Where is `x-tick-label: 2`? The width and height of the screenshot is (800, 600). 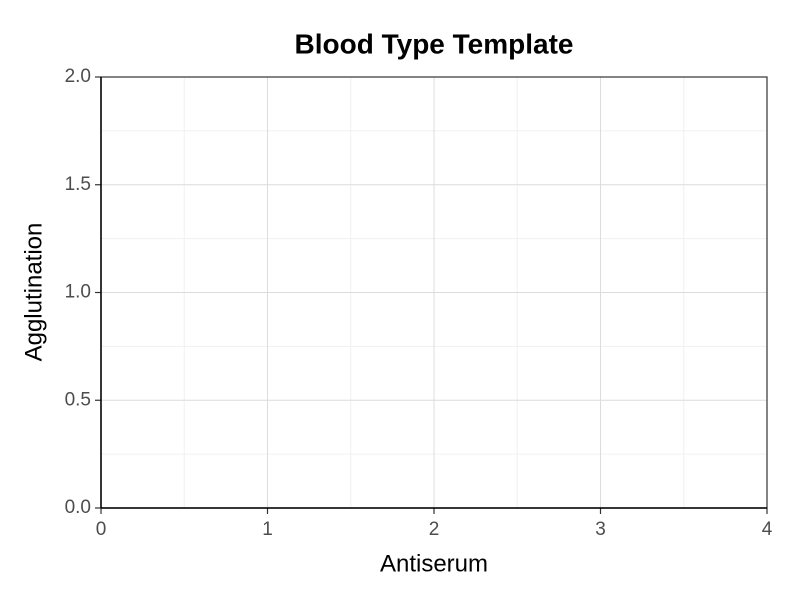 x-tick-label: 2 is located at coordinates (434, 529).